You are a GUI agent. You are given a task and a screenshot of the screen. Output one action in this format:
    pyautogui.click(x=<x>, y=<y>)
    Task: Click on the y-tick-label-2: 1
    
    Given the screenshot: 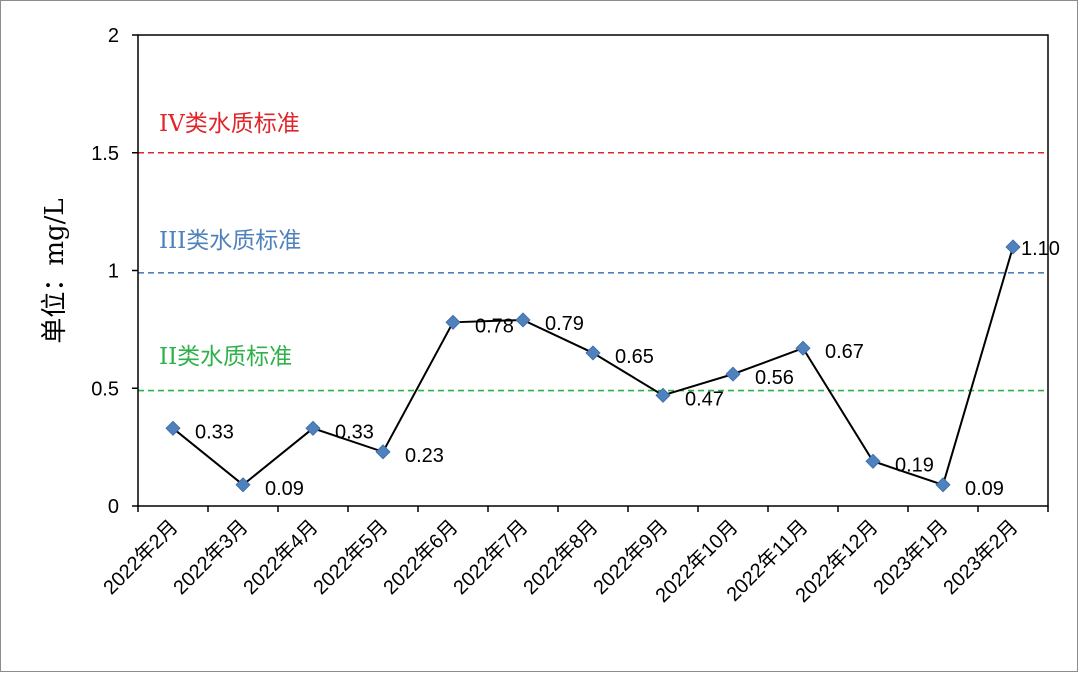 What is the action you would take?
    pyautogui.click(x=113, y=272)
    